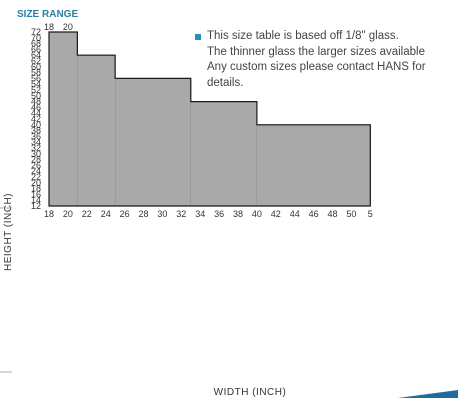 This screenshot has width=458, height=398. Describe the element at coordinates (238, 214) in the screenshot. I see `x-tick-label: 38` at that location.